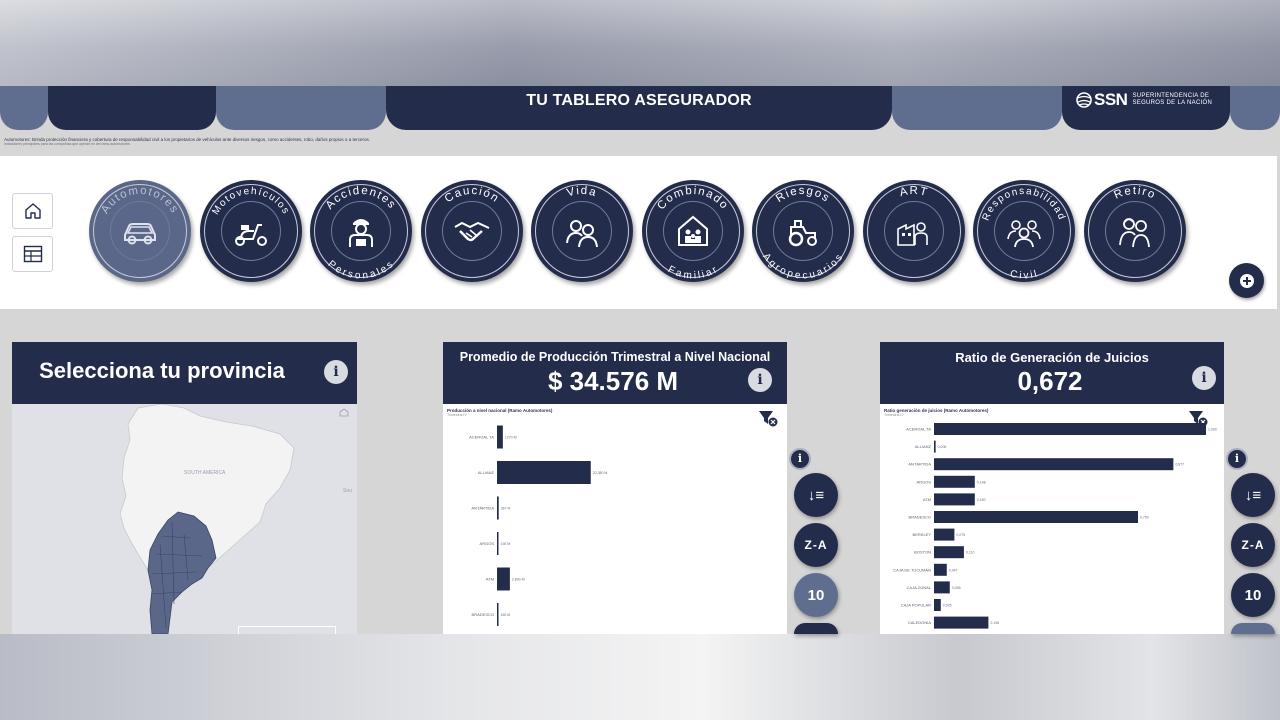 This screenshot has width=1280, height=720. I want to click on juicios-controls-info-icon: i, so click(1237, 459).